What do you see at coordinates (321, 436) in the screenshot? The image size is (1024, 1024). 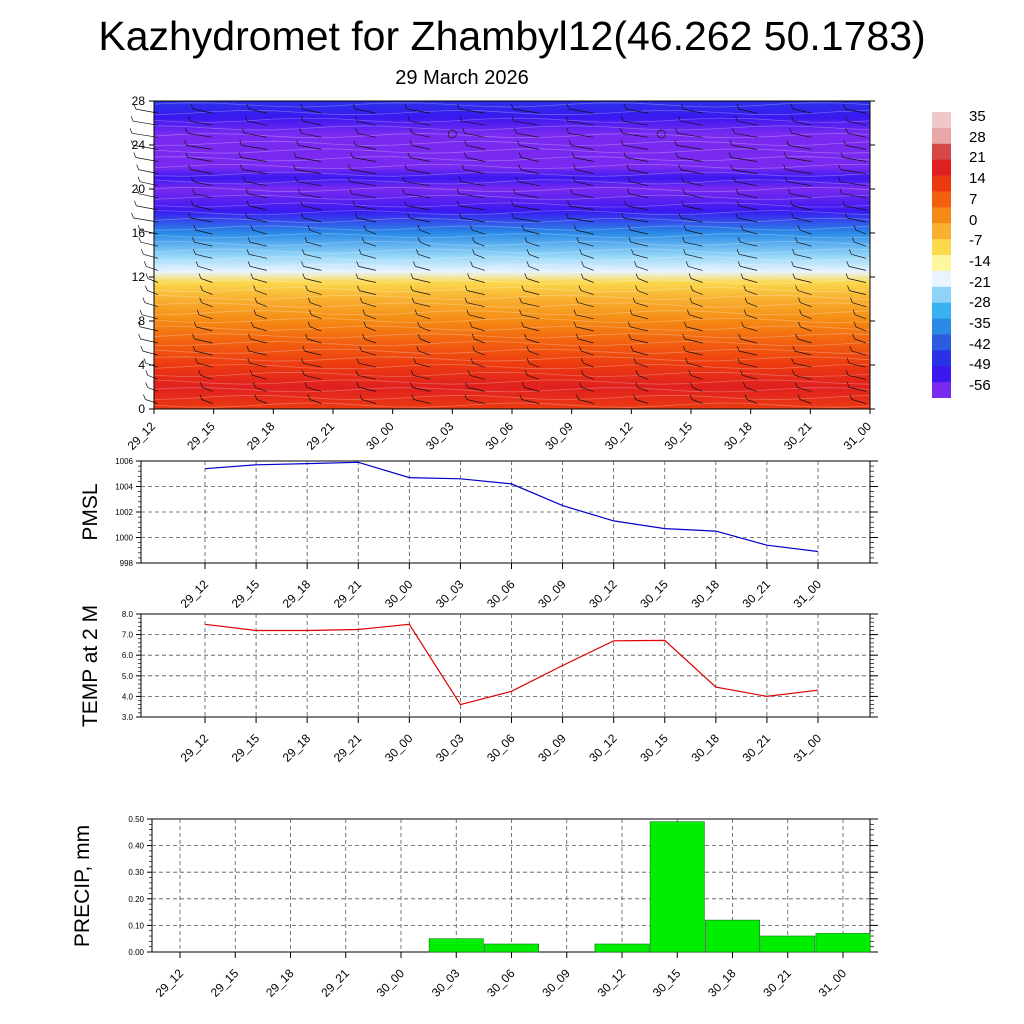 I see `x-tick-label: 29_21` at bounding box center [321, 436].